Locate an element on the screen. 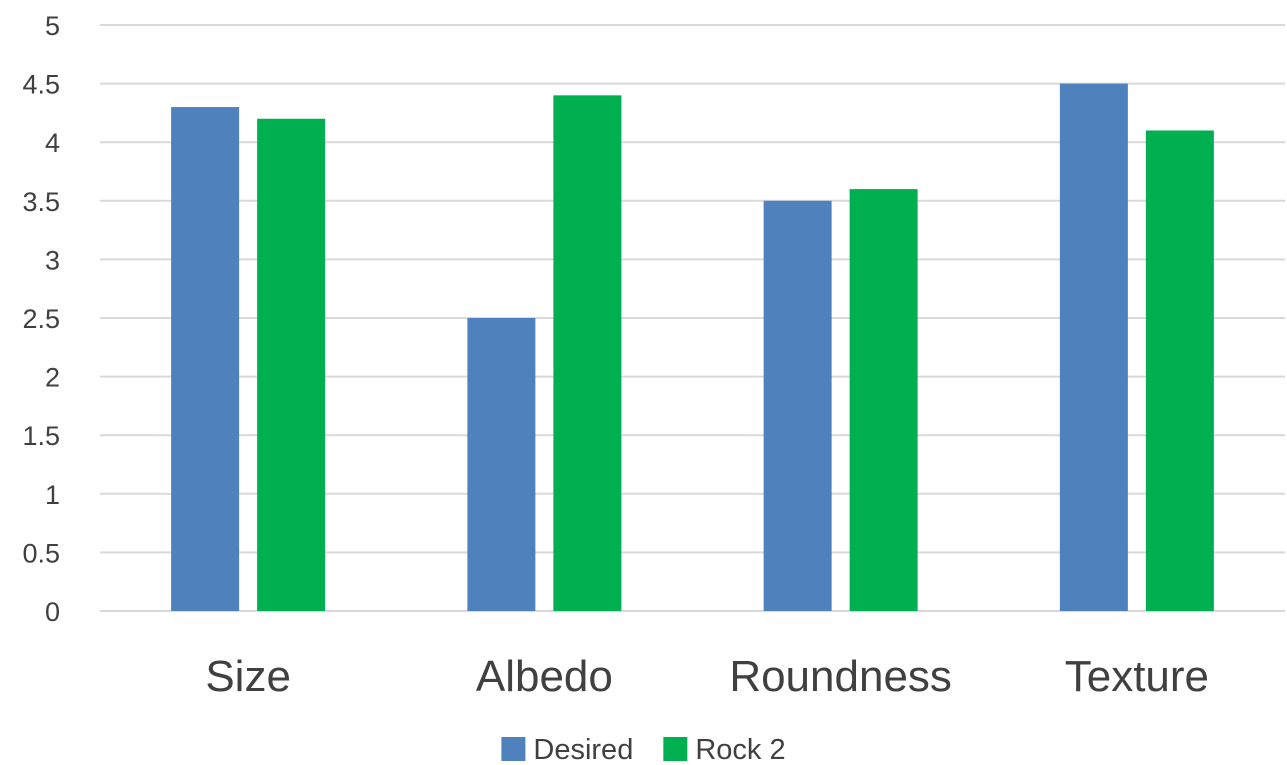 The width and height of the screenshot is (1287, 765). x-category-label: Roundness is located at coordinates (840, 676).